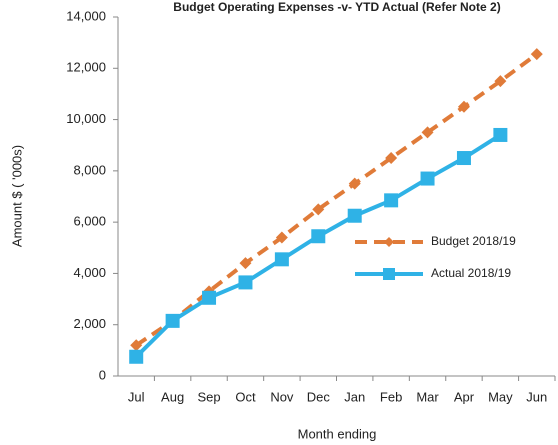 The image size is (558, 445). I want to click on x-tick-label: Apr, so click(464, 396).